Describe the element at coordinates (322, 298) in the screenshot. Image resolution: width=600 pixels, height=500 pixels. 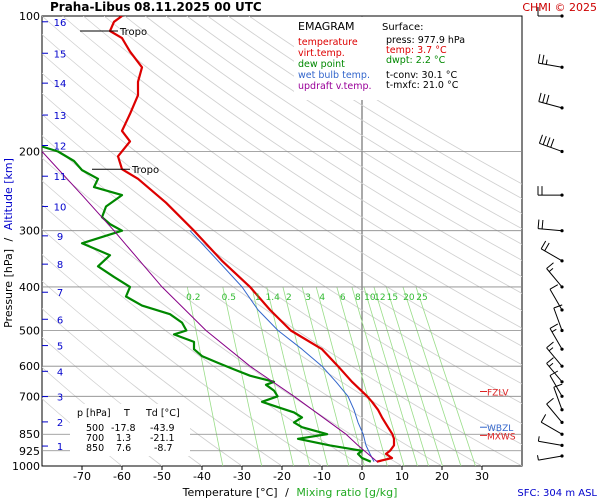
I see `mixing-ratio-label: 4` at that location.